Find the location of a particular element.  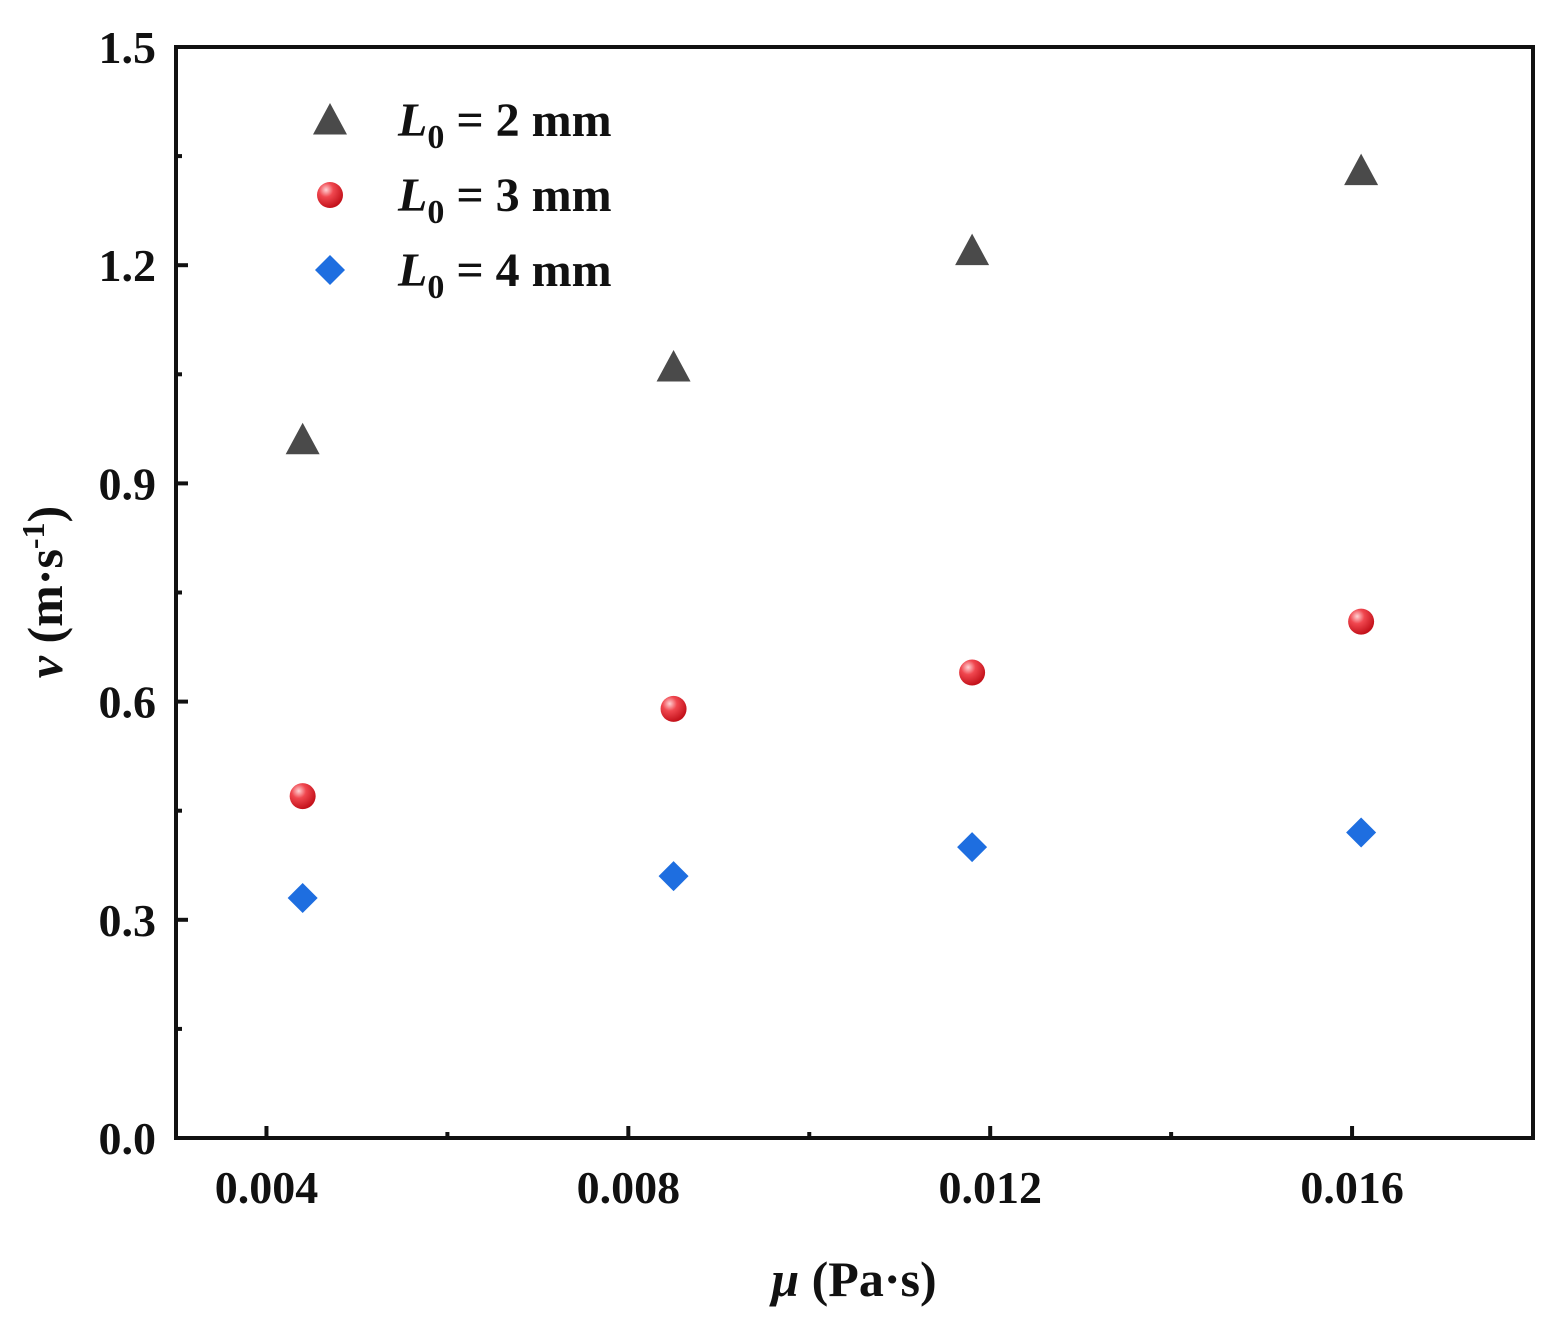

y-axis-unit-close: ) is located at coordinates (45, 514).